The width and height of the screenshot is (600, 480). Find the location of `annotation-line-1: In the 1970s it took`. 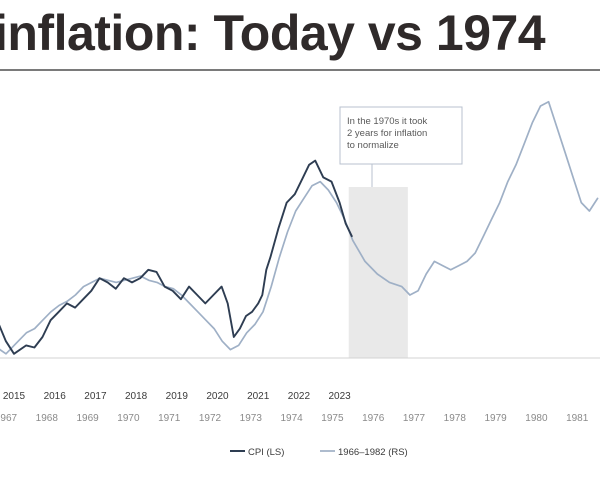

annotation-line-1: In the 1970s it took is located at coordinates (387, 121).